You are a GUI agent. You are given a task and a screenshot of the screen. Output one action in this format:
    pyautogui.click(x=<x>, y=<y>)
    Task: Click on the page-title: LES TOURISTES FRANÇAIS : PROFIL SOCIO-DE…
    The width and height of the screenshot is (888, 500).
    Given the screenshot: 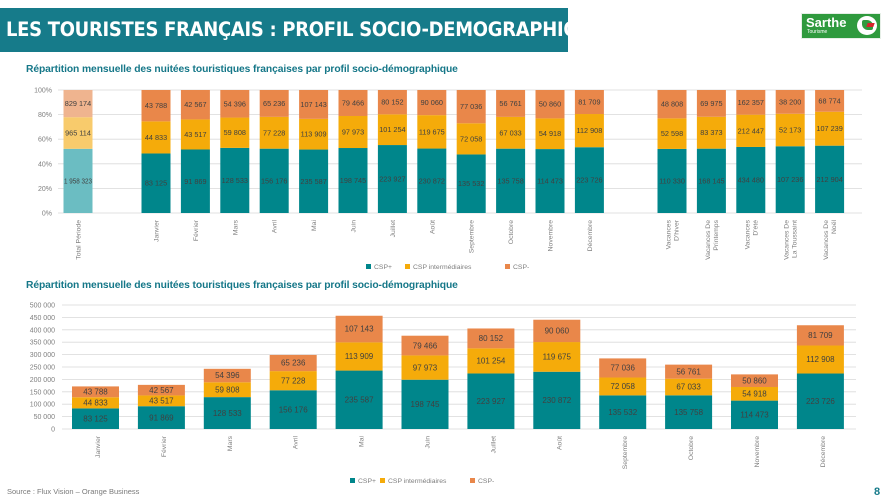 What is the action you would take?
    pyautogui.click(x=305, y=29)
    